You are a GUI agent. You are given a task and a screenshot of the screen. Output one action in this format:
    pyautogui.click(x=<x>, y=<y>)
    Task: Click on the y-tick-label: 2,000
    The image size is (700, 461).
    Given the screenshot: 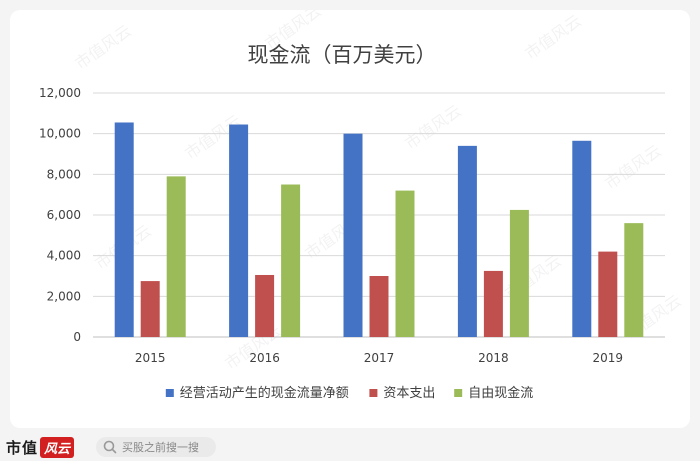 What is the action you would take?
    pyautogui.click(x=64, y=296)
    